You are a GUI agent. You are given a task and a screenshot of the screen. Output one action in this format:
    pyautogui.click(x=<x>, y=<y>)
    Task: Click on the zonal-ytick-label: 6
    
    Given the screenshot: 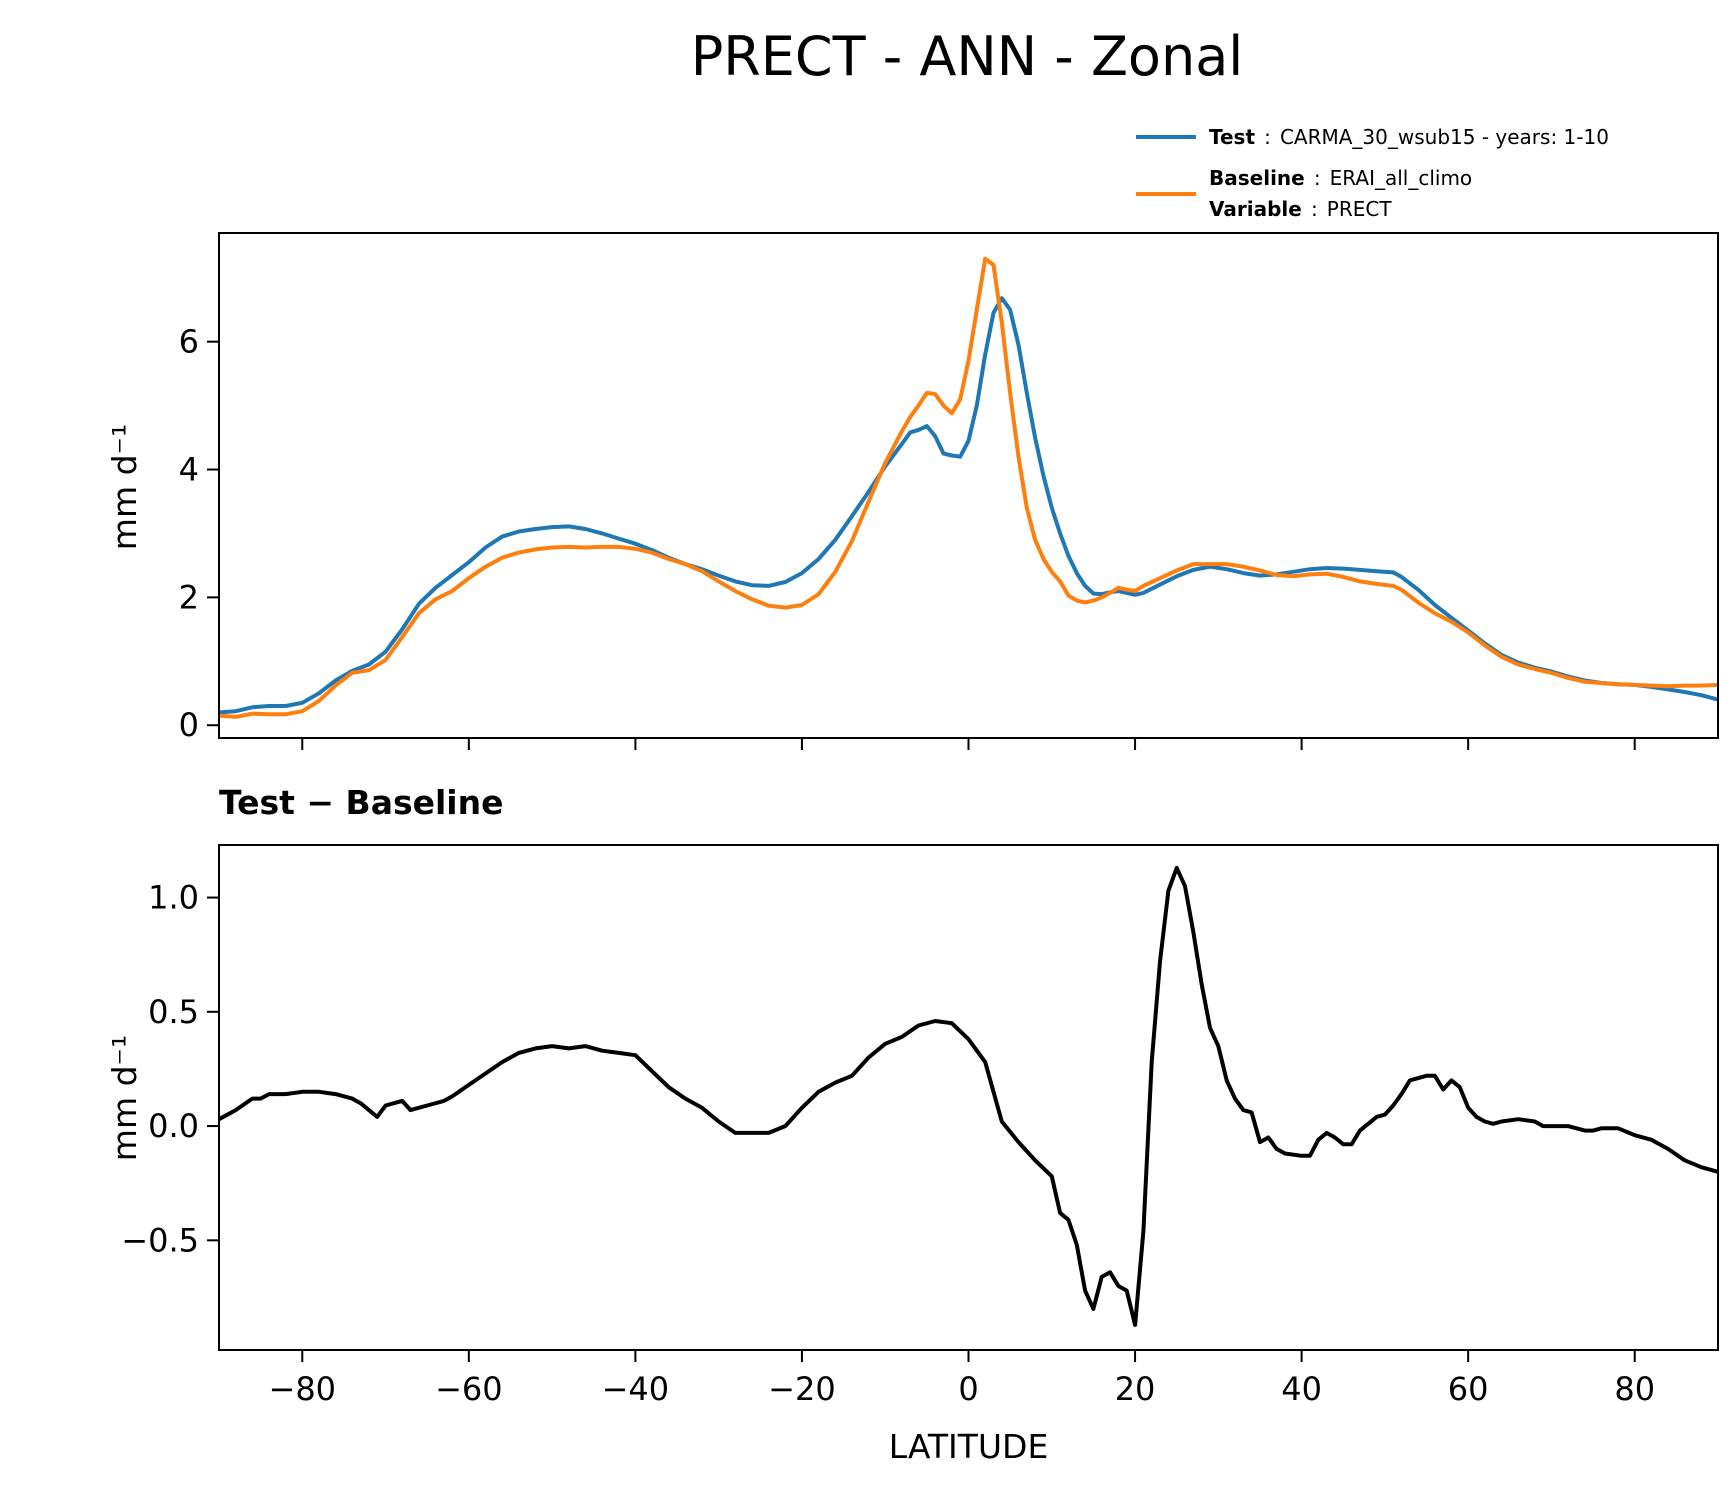 What is the action you would take?
    pyautogui.click(x=189, y=342)
    